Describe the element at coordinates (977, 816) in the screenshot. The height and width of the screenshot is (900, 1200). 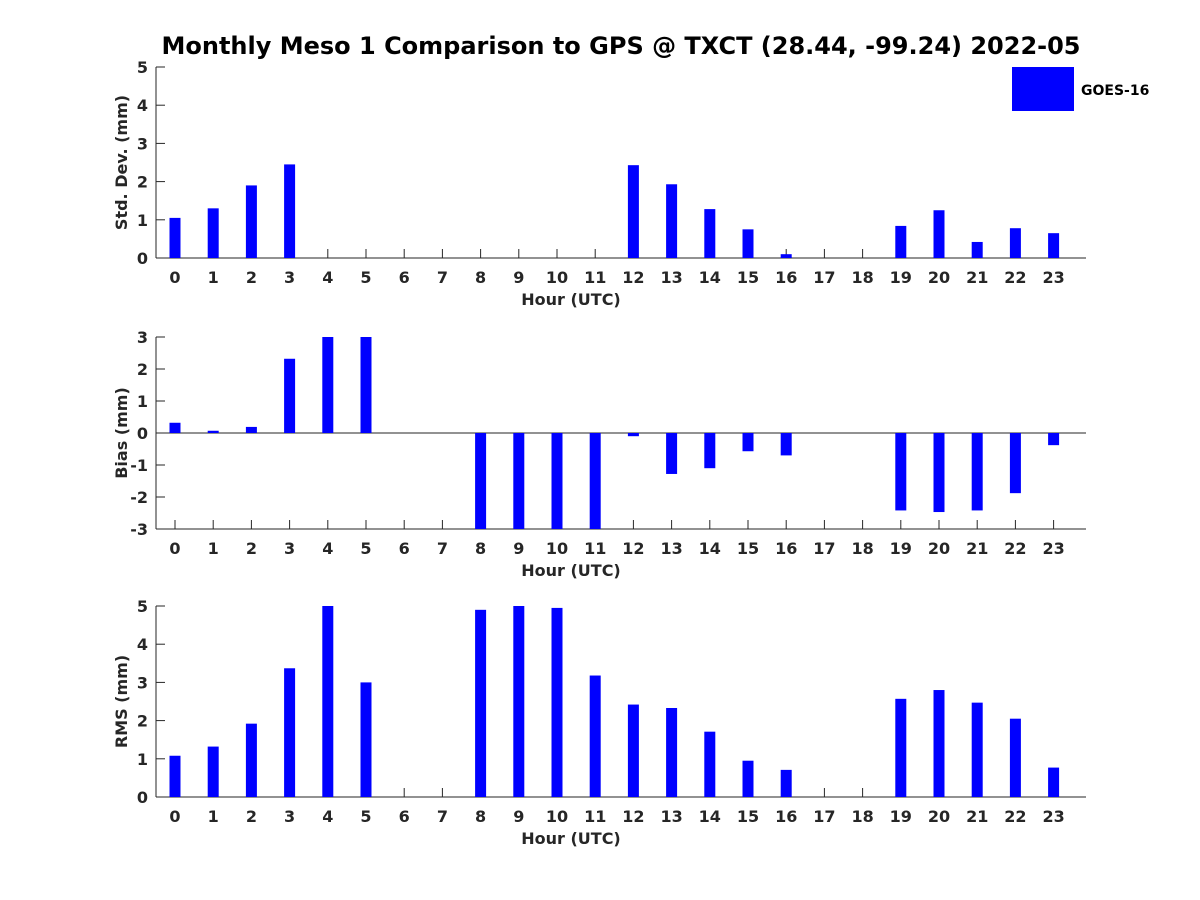
I see `x-tick-label: 21` at that location.